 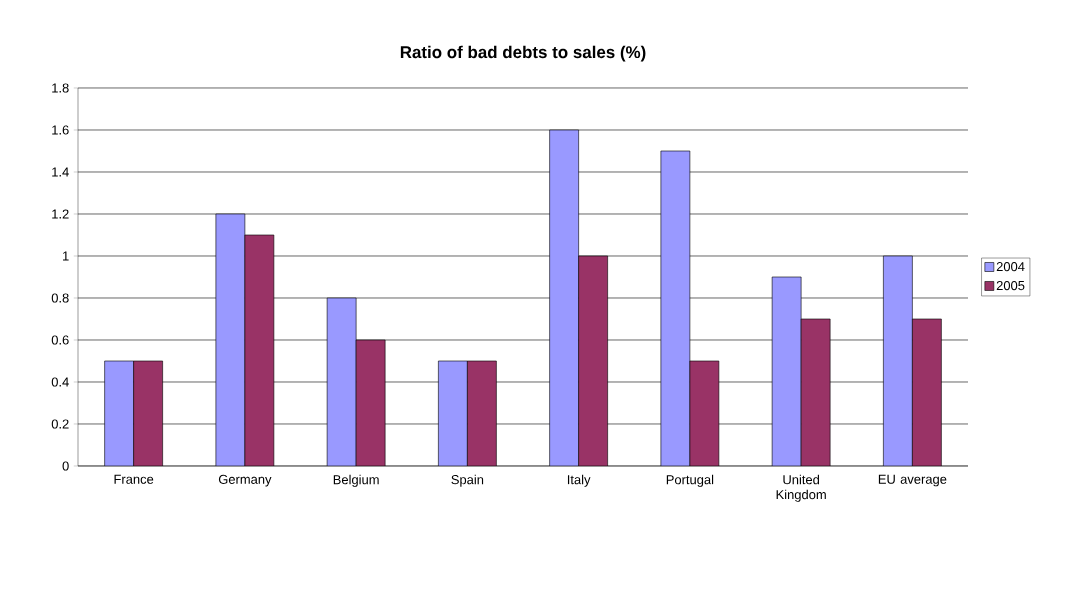 I want to click on y-tick-label: 1.8, so click(x=60, y=88).